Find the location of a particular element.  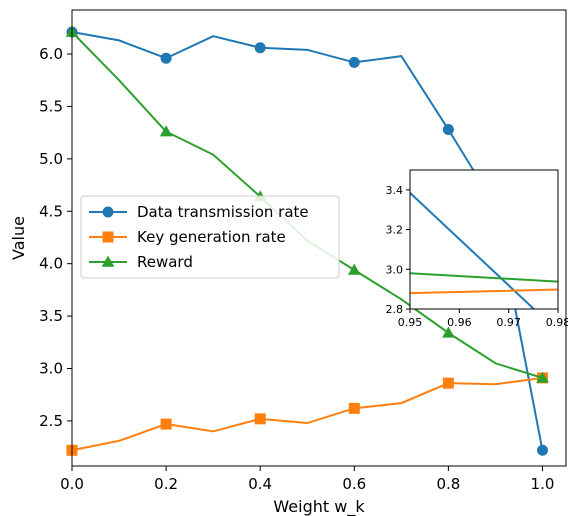

inset-x-tick-label: 0.97 is located at coordinates (508, 322).